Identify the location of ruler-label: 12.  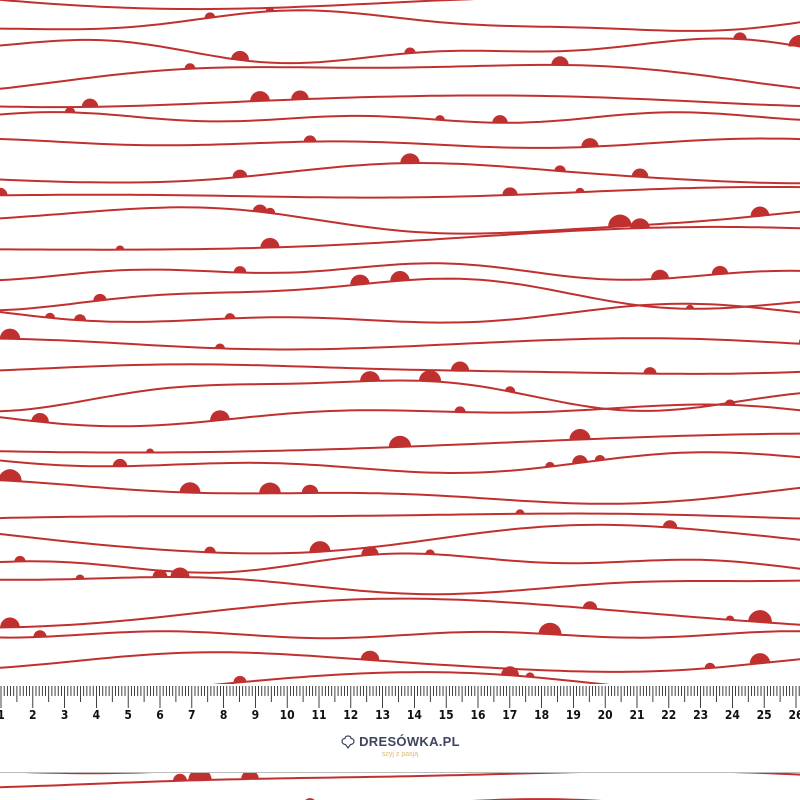
(351, 715).